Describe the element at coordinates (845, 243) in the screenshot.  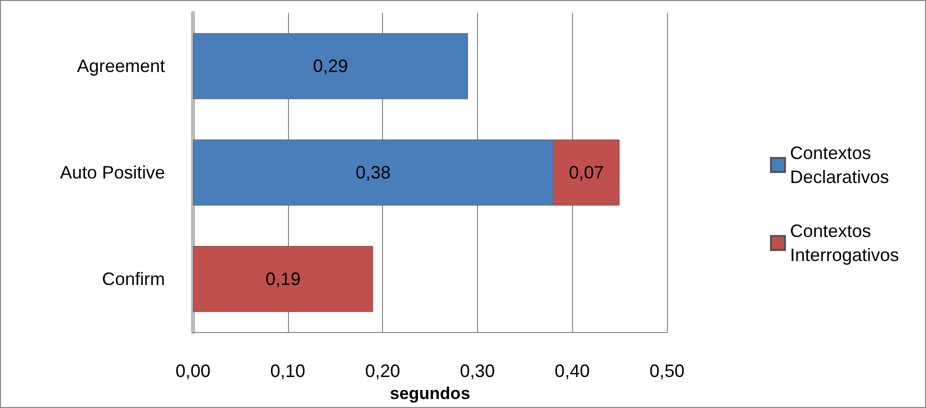
I see `legend-label: Contextos Interrogativos` at that location.